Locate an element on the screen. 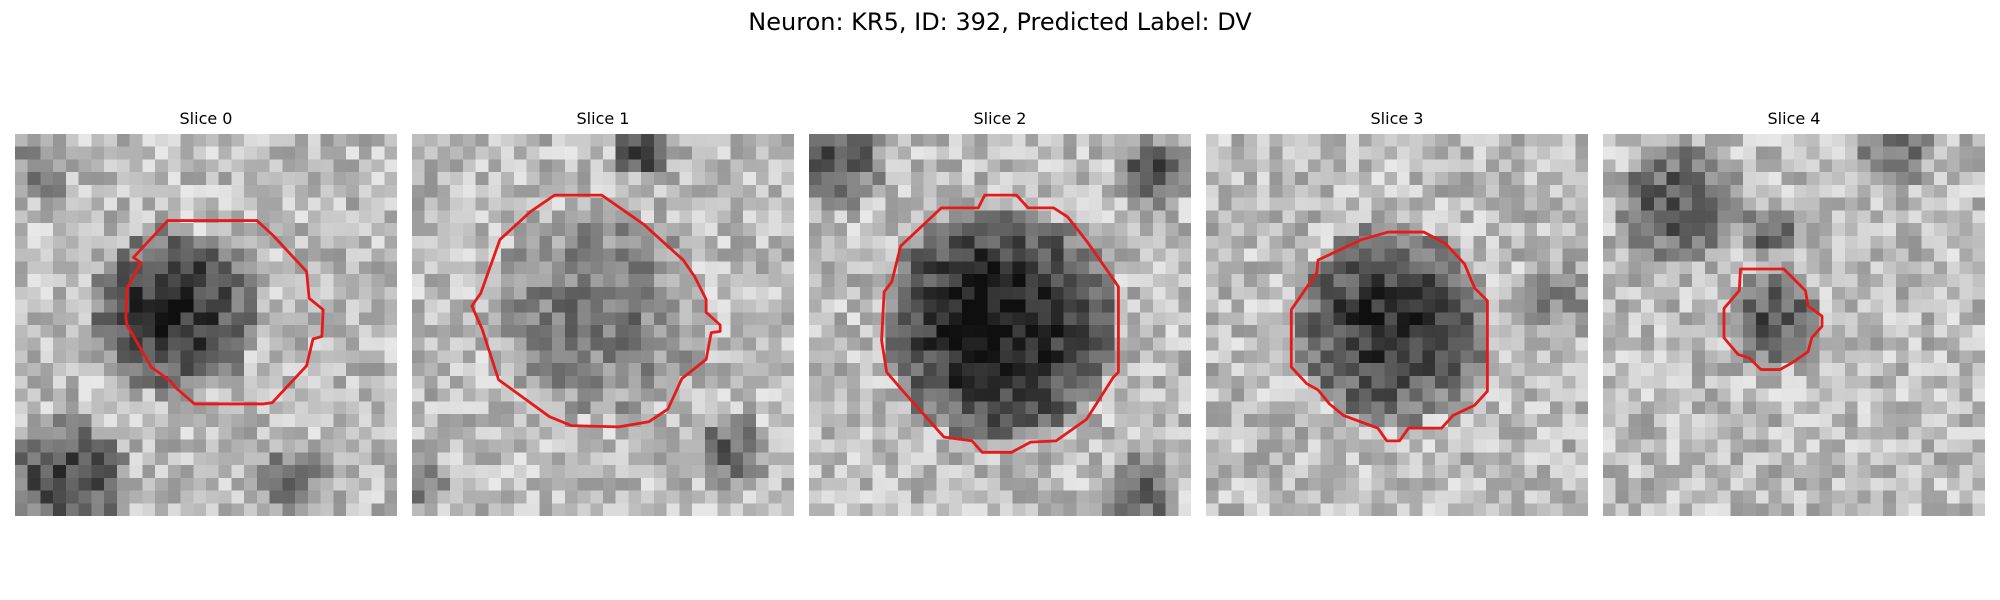  slice-panel-2: Slice 2 is located at coordinates (1000, 312).